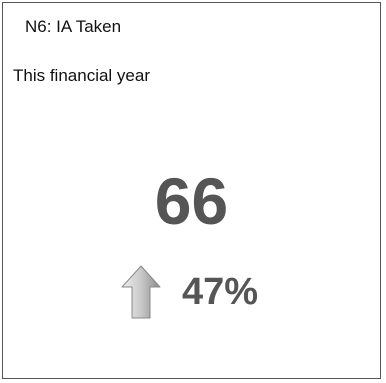  What do you see at coordinates (82, 75) in the screenshot?
I see `period-label: This financial year` at bounding box center [82, 75].